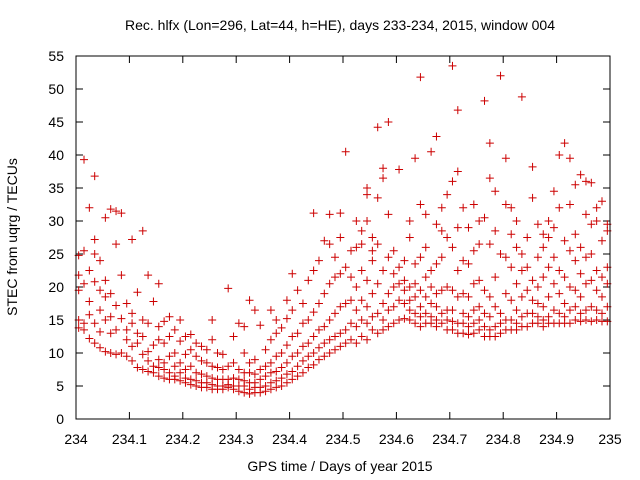  Describe the element at coordinates (339, 466) in the screenshot. I see `x-axis-label: GPS time / Days of year 2015` at that location.